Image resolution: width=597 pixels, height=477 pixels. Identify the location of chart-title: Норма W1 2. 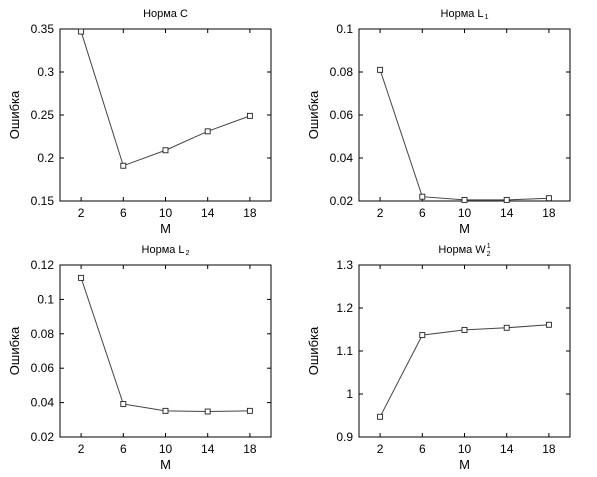
(464, 250).